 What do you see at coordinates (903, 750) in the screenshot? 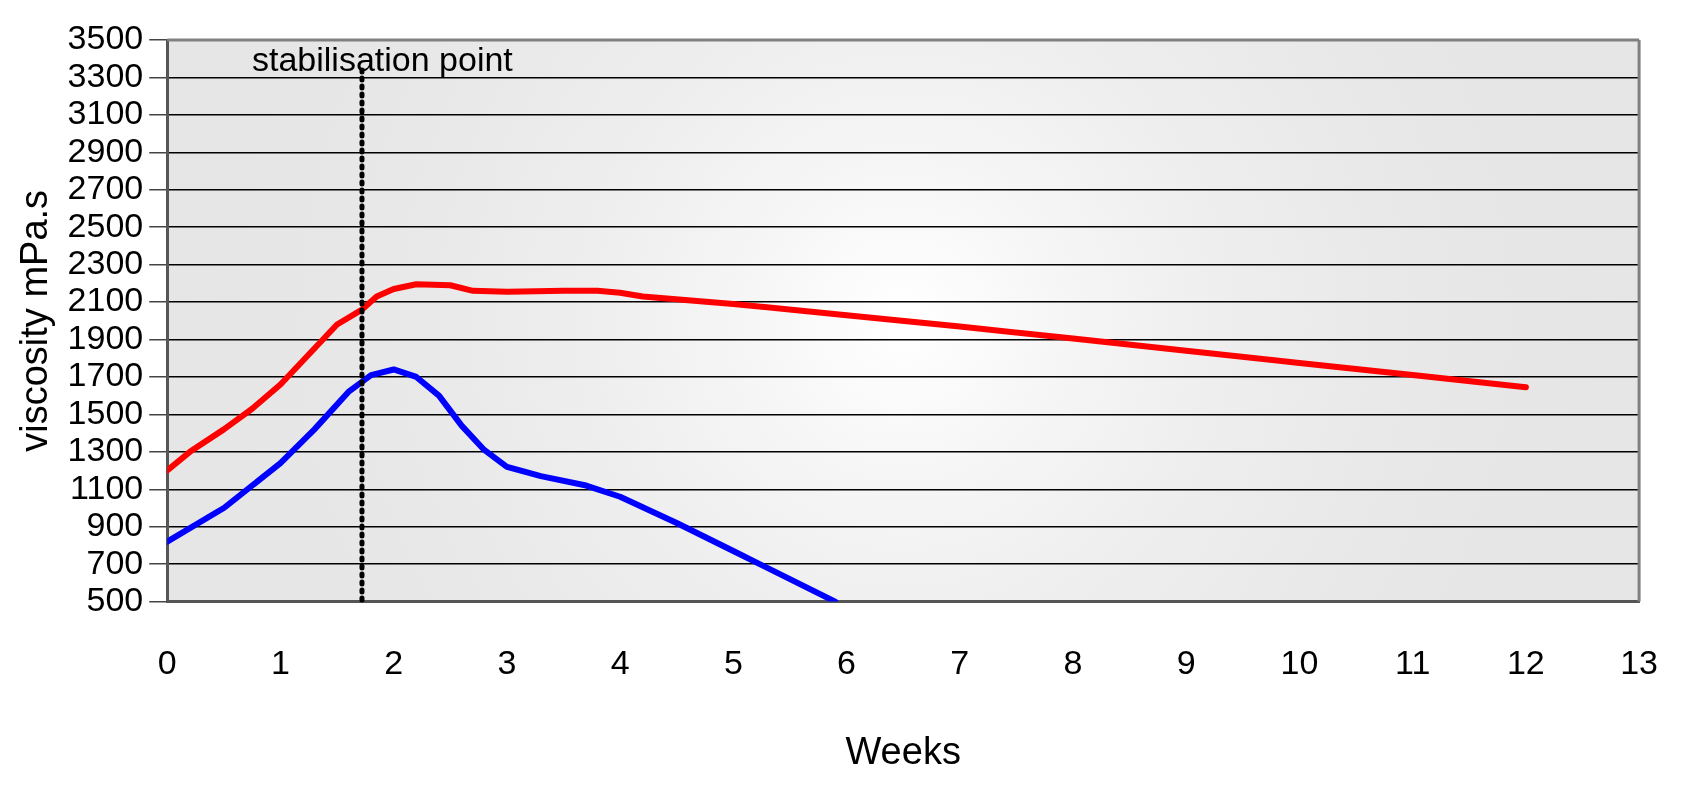
I see `x-axis-title: Weeks` at bounding box center [903, 750].